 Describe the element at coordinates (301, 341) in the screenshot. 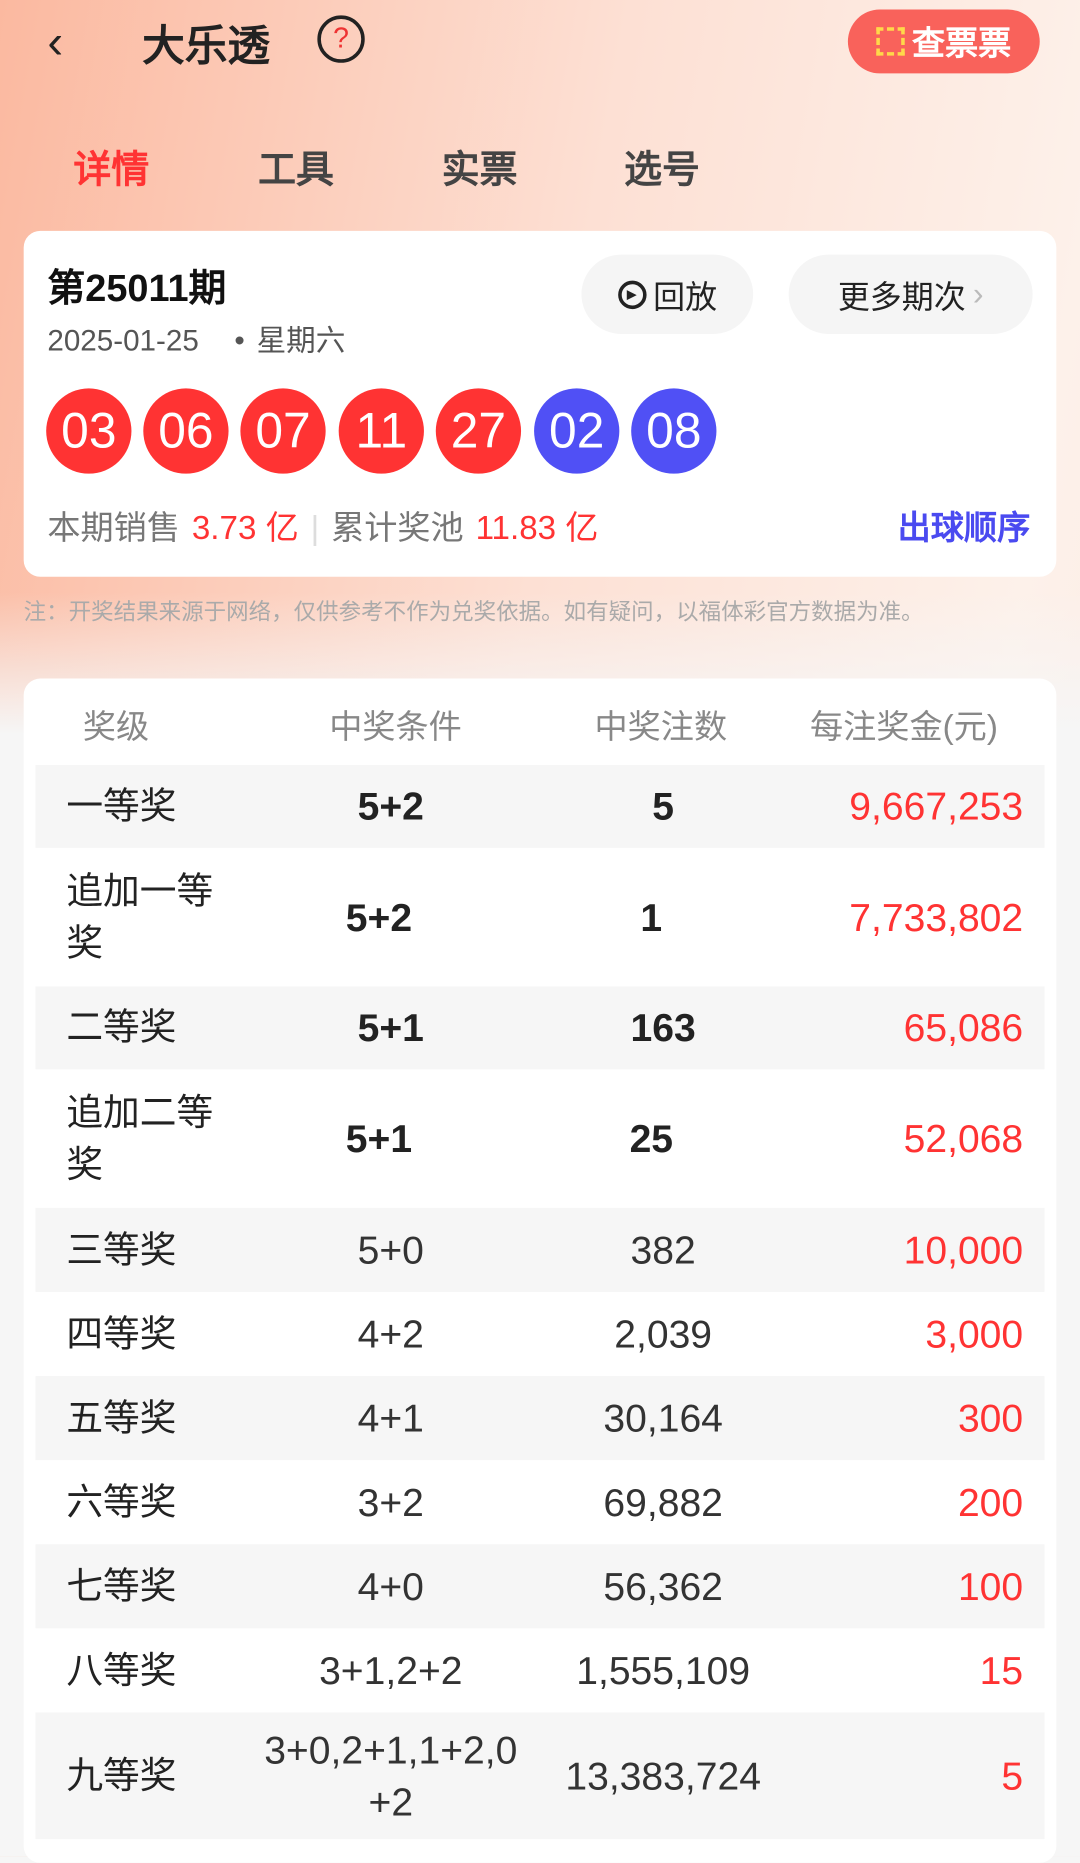

I see `weekday-text: 星期六` at that location.